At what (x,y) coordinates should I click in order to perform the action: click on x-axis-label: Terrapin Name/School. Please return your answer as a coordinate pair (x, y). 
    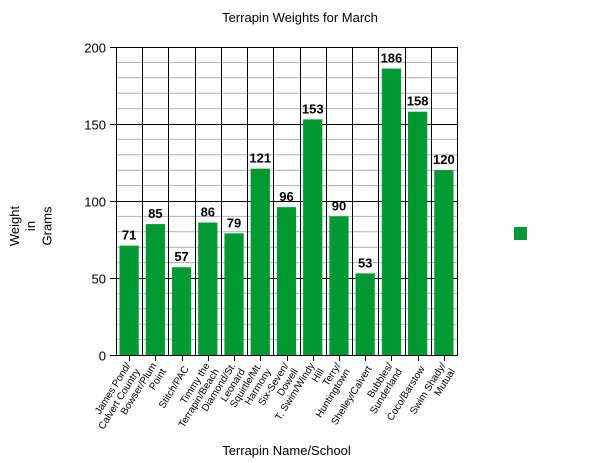
    Looking at the image, I should click on (286, 450).